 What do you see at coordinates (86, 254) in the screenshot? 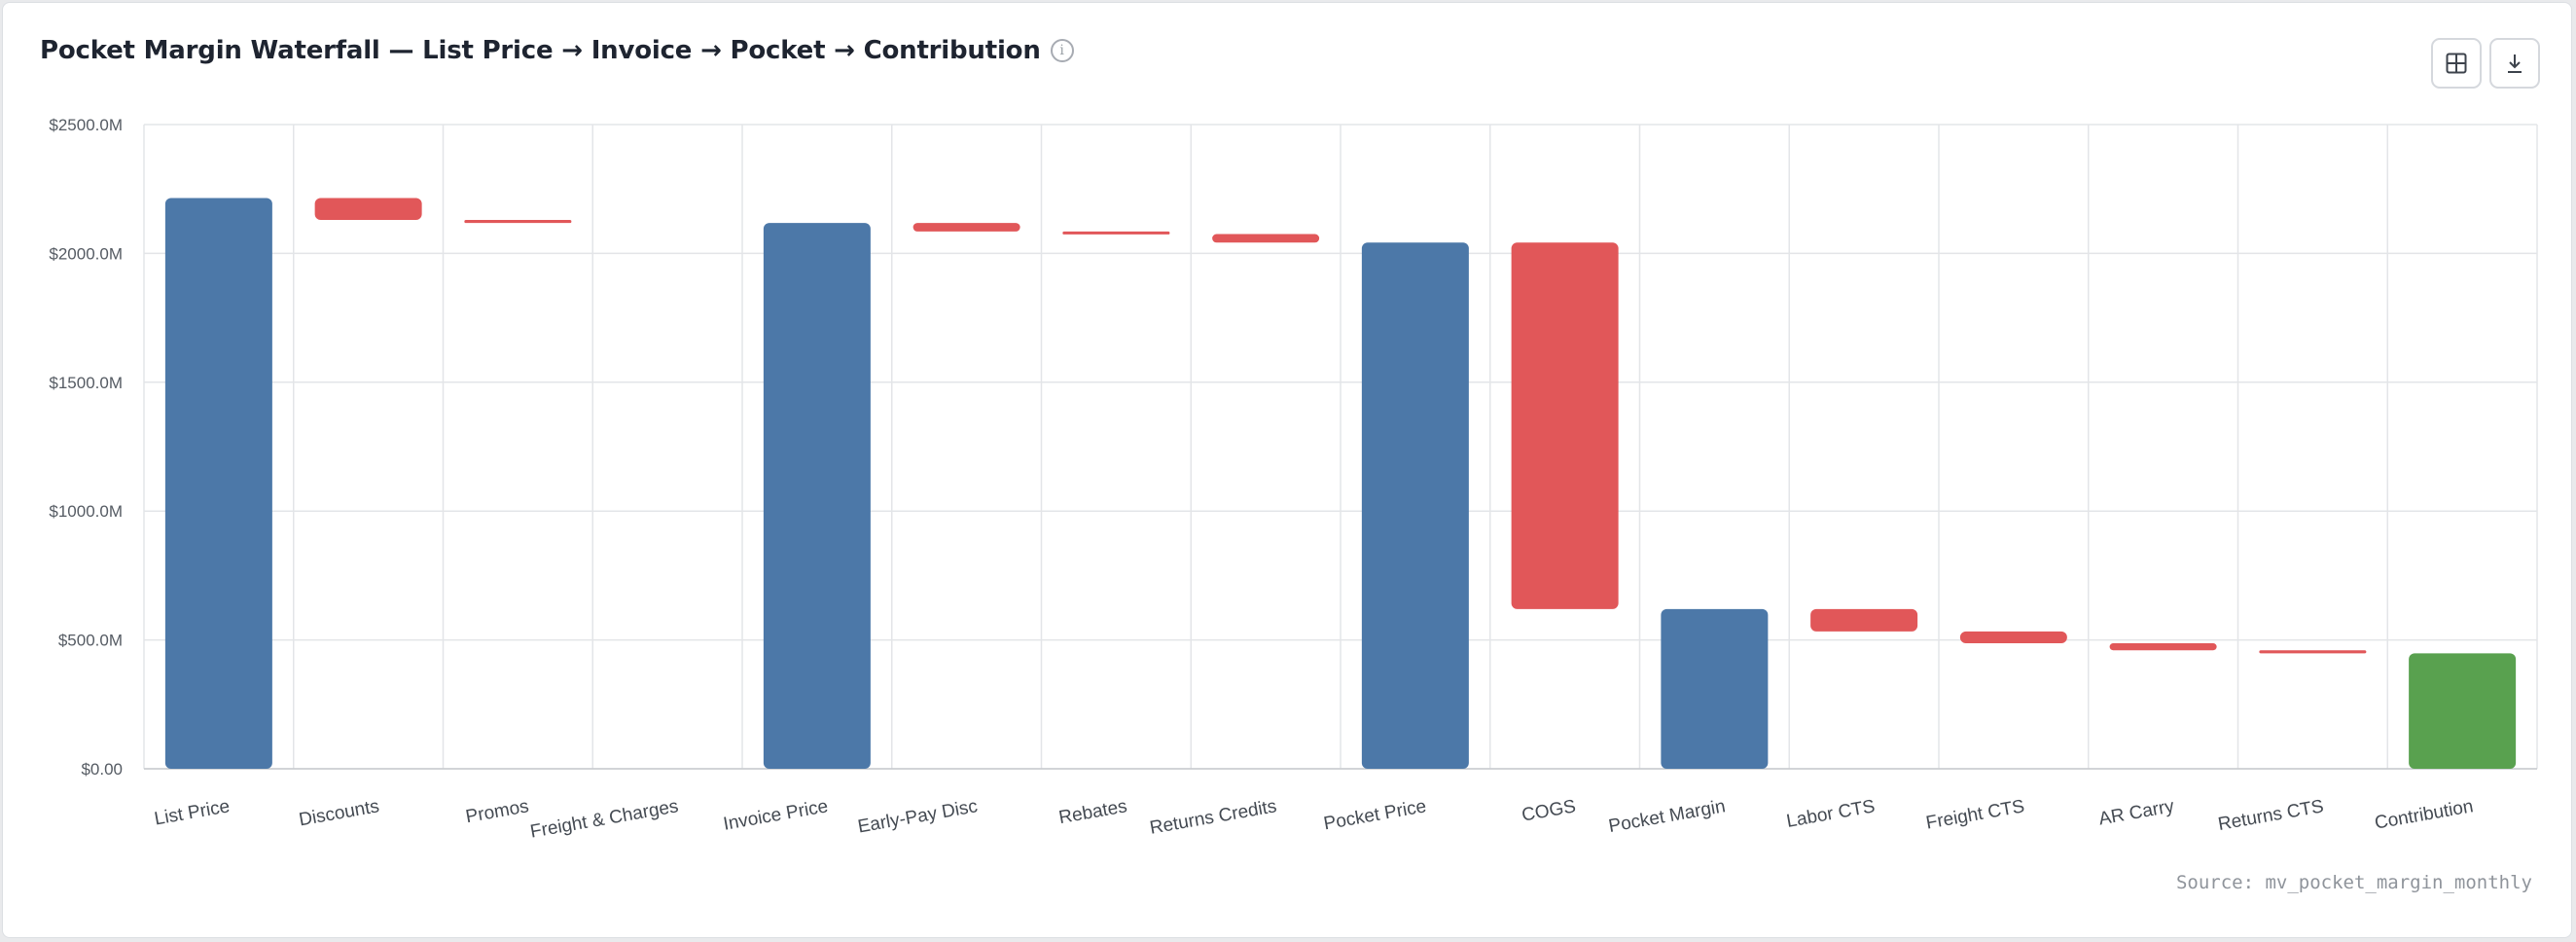
I see `y-tick-label: $2000.0M` at bounding box center [86, 254].